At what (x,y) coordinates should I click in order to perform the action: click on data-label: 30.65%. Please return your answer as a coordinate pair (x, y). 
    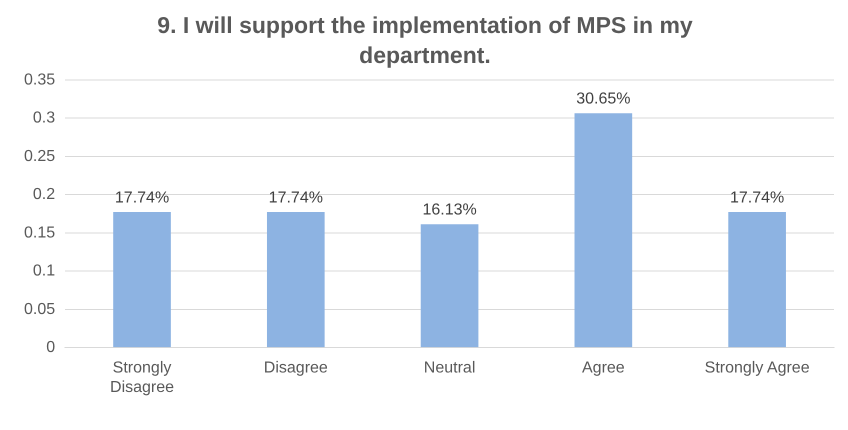
    Looking at the image, I should click on (603, 99).